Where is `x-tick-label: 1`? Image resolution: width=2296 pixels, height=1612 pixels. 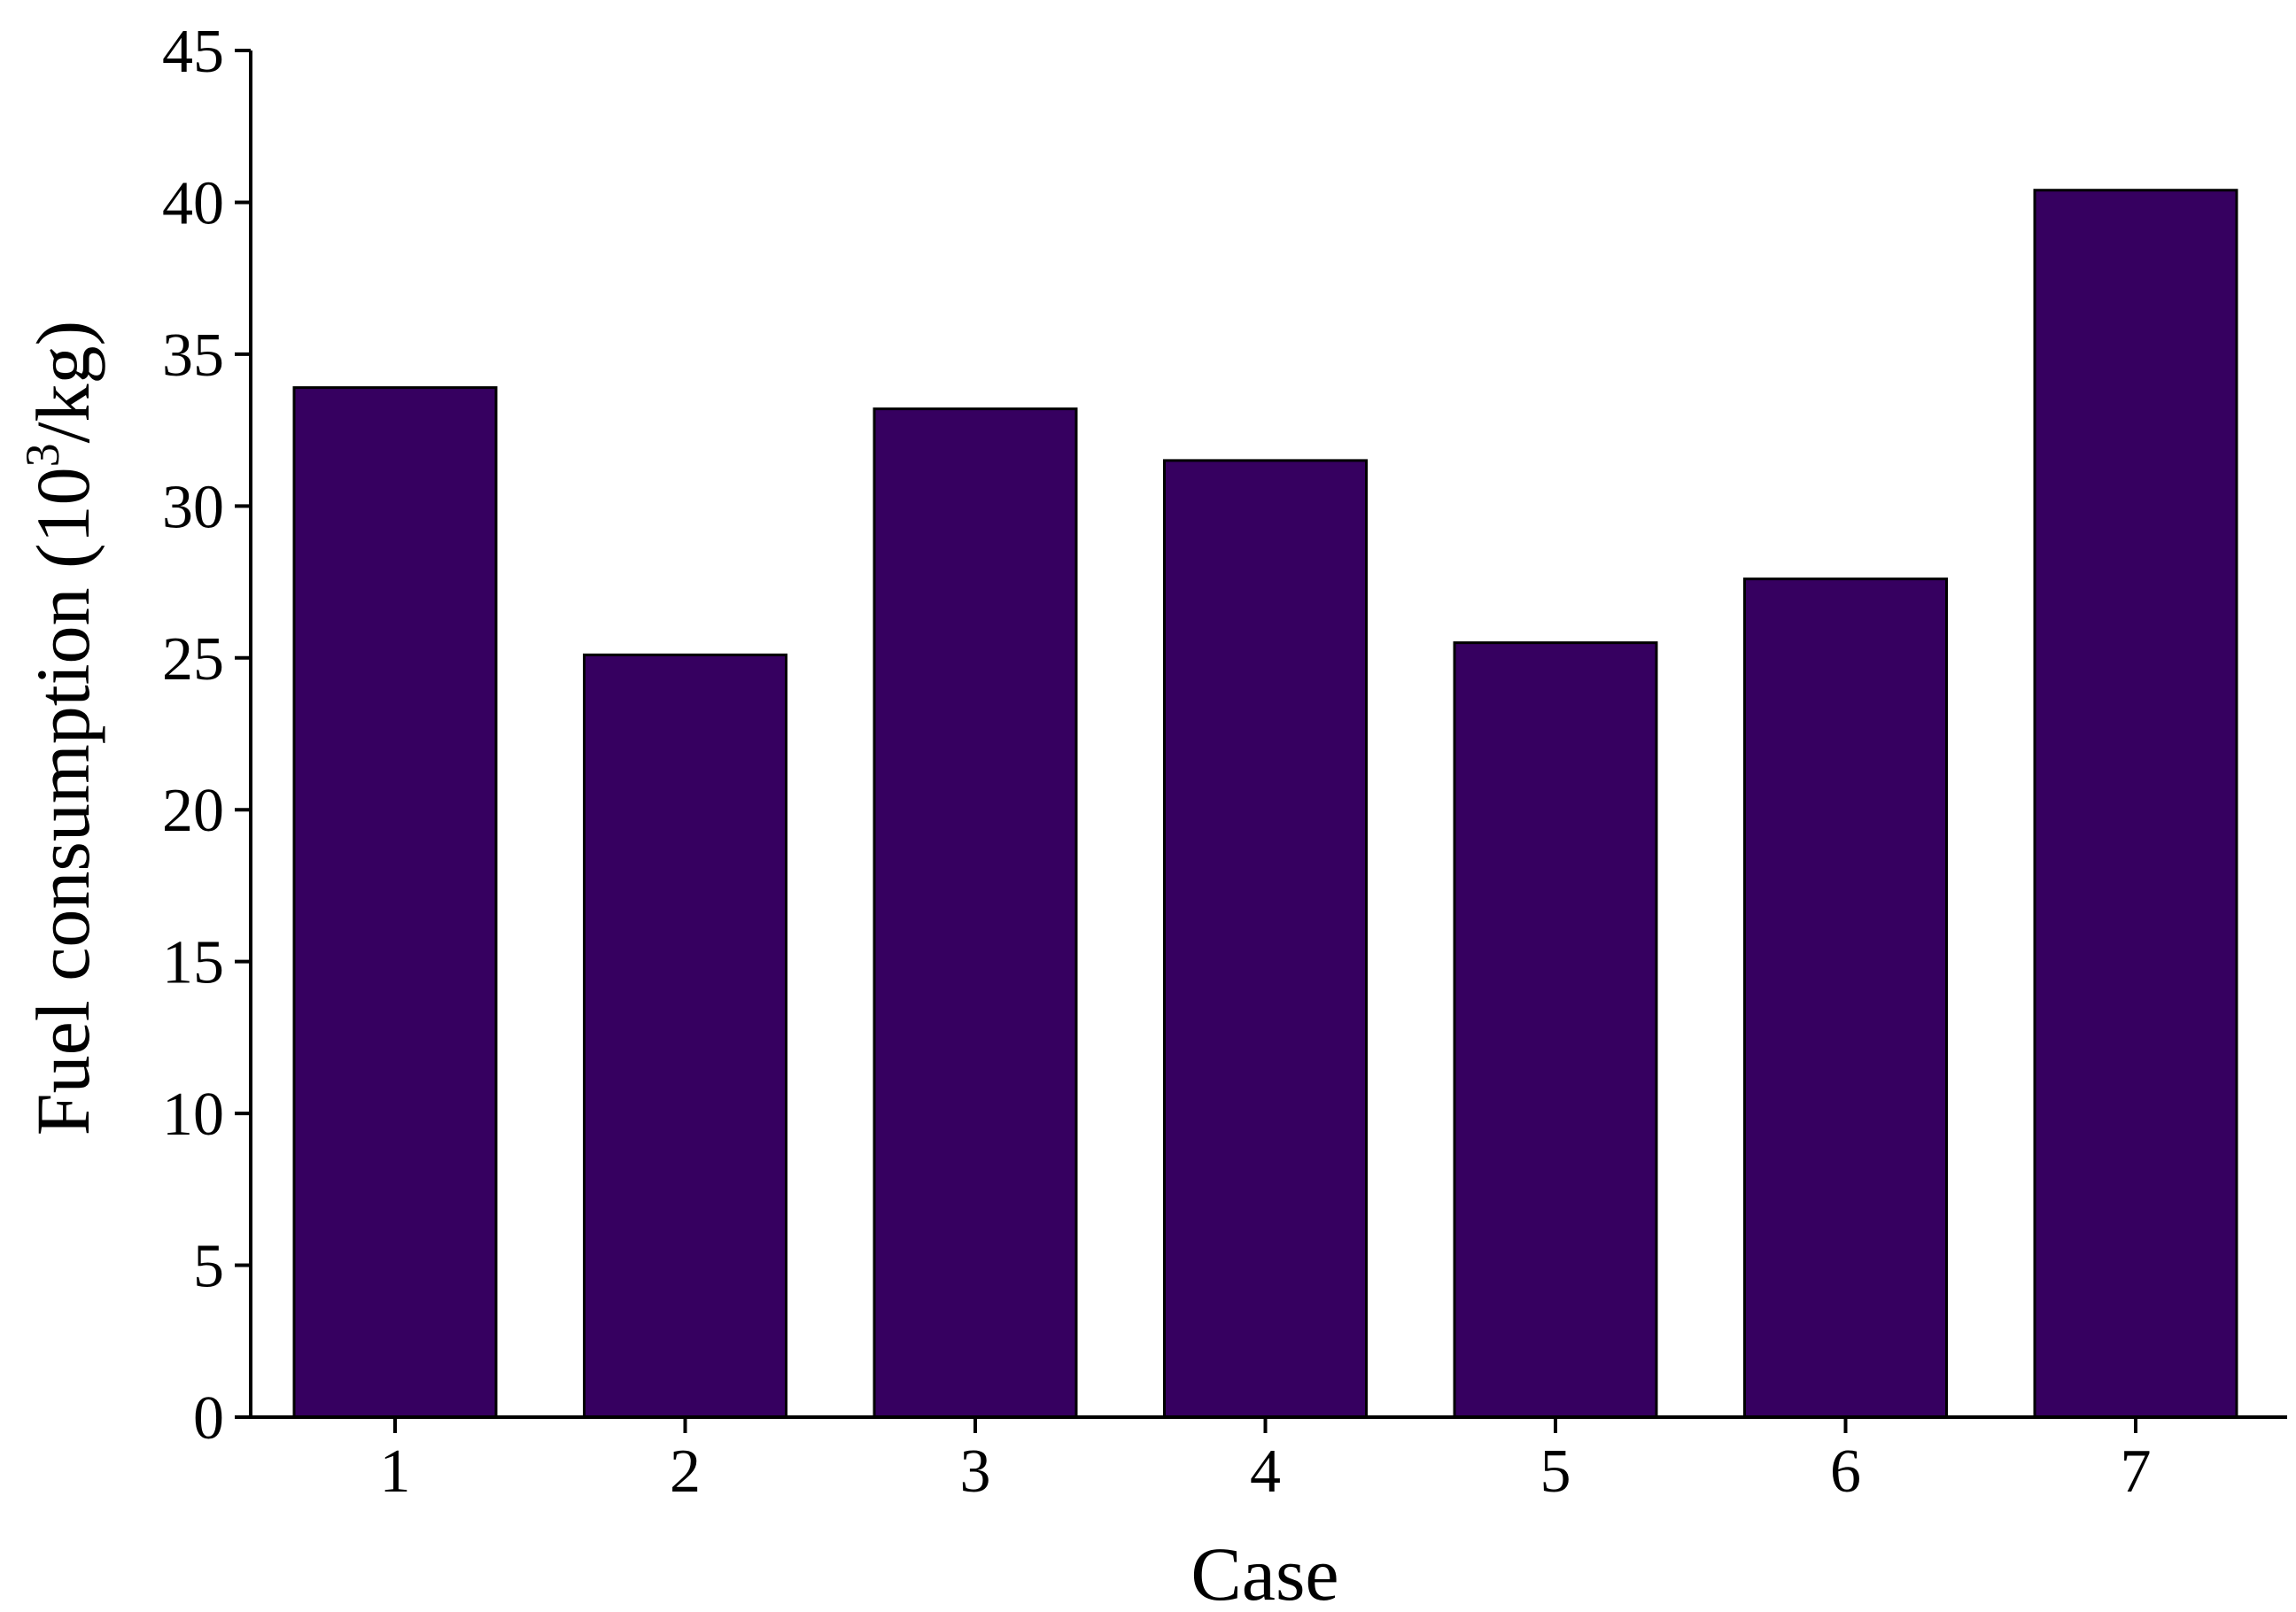 x-tick-label: 1 is located at coordinates (396, 1472).